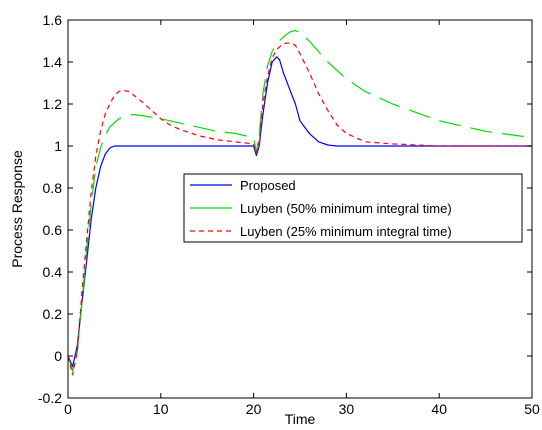  Describe the element at coordinates (53, 188) in the screenshot. I see `y-tick-label-5: 0.8` at that location.